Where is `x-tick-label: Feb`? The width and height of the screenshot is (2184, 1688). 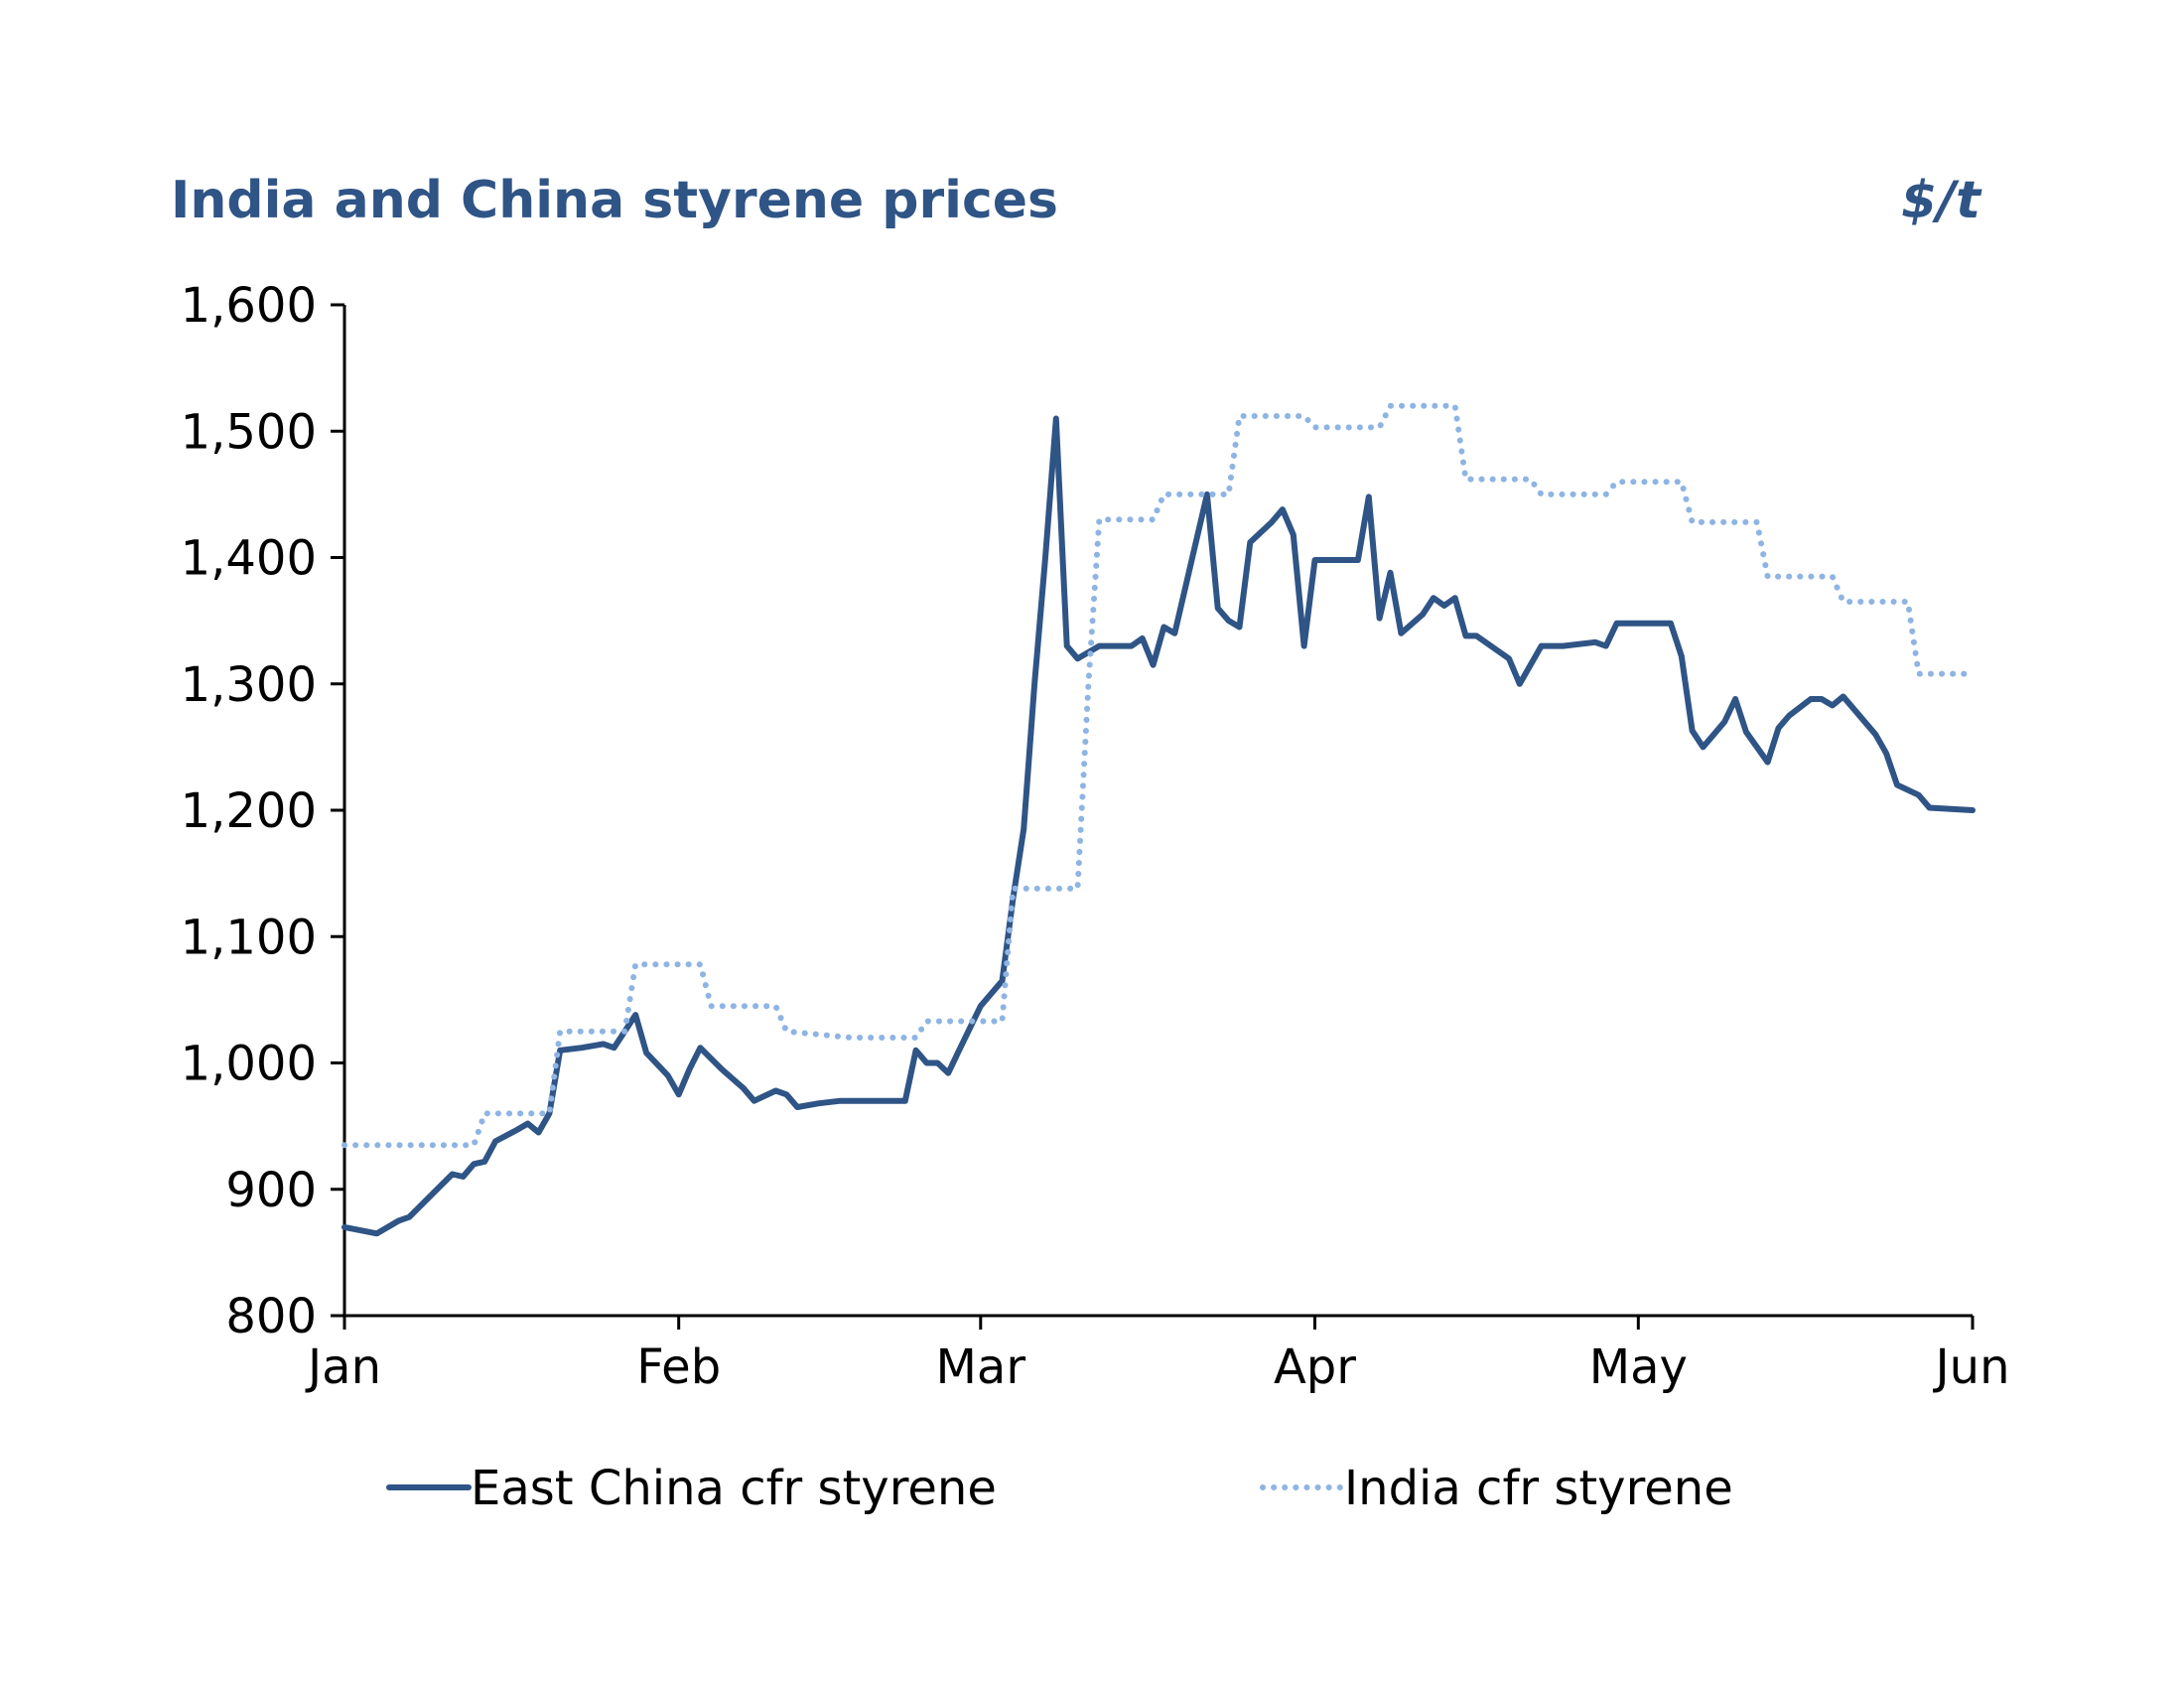
x-tick-label: Feb is located at coordinates (678, 1367).